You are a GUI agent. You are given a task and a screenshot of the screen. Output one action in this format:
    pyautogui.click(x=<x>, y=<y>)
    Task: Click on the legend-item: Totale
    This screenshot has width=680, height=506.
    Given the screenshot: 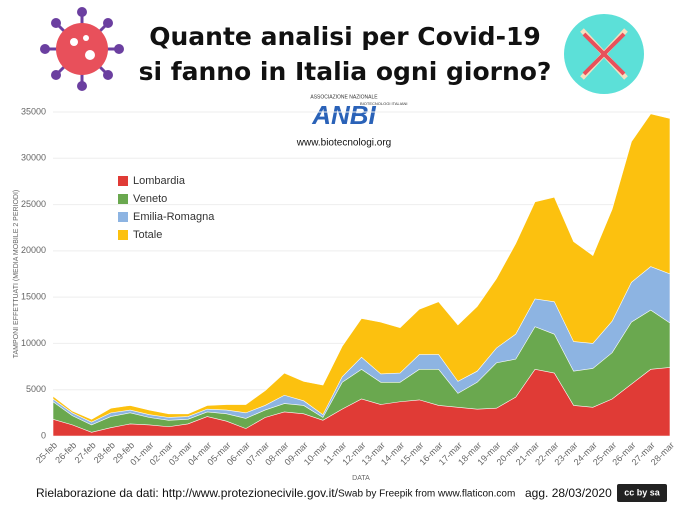 What is the action you would take?
    pyautogui.click(x=140, y=235)
    